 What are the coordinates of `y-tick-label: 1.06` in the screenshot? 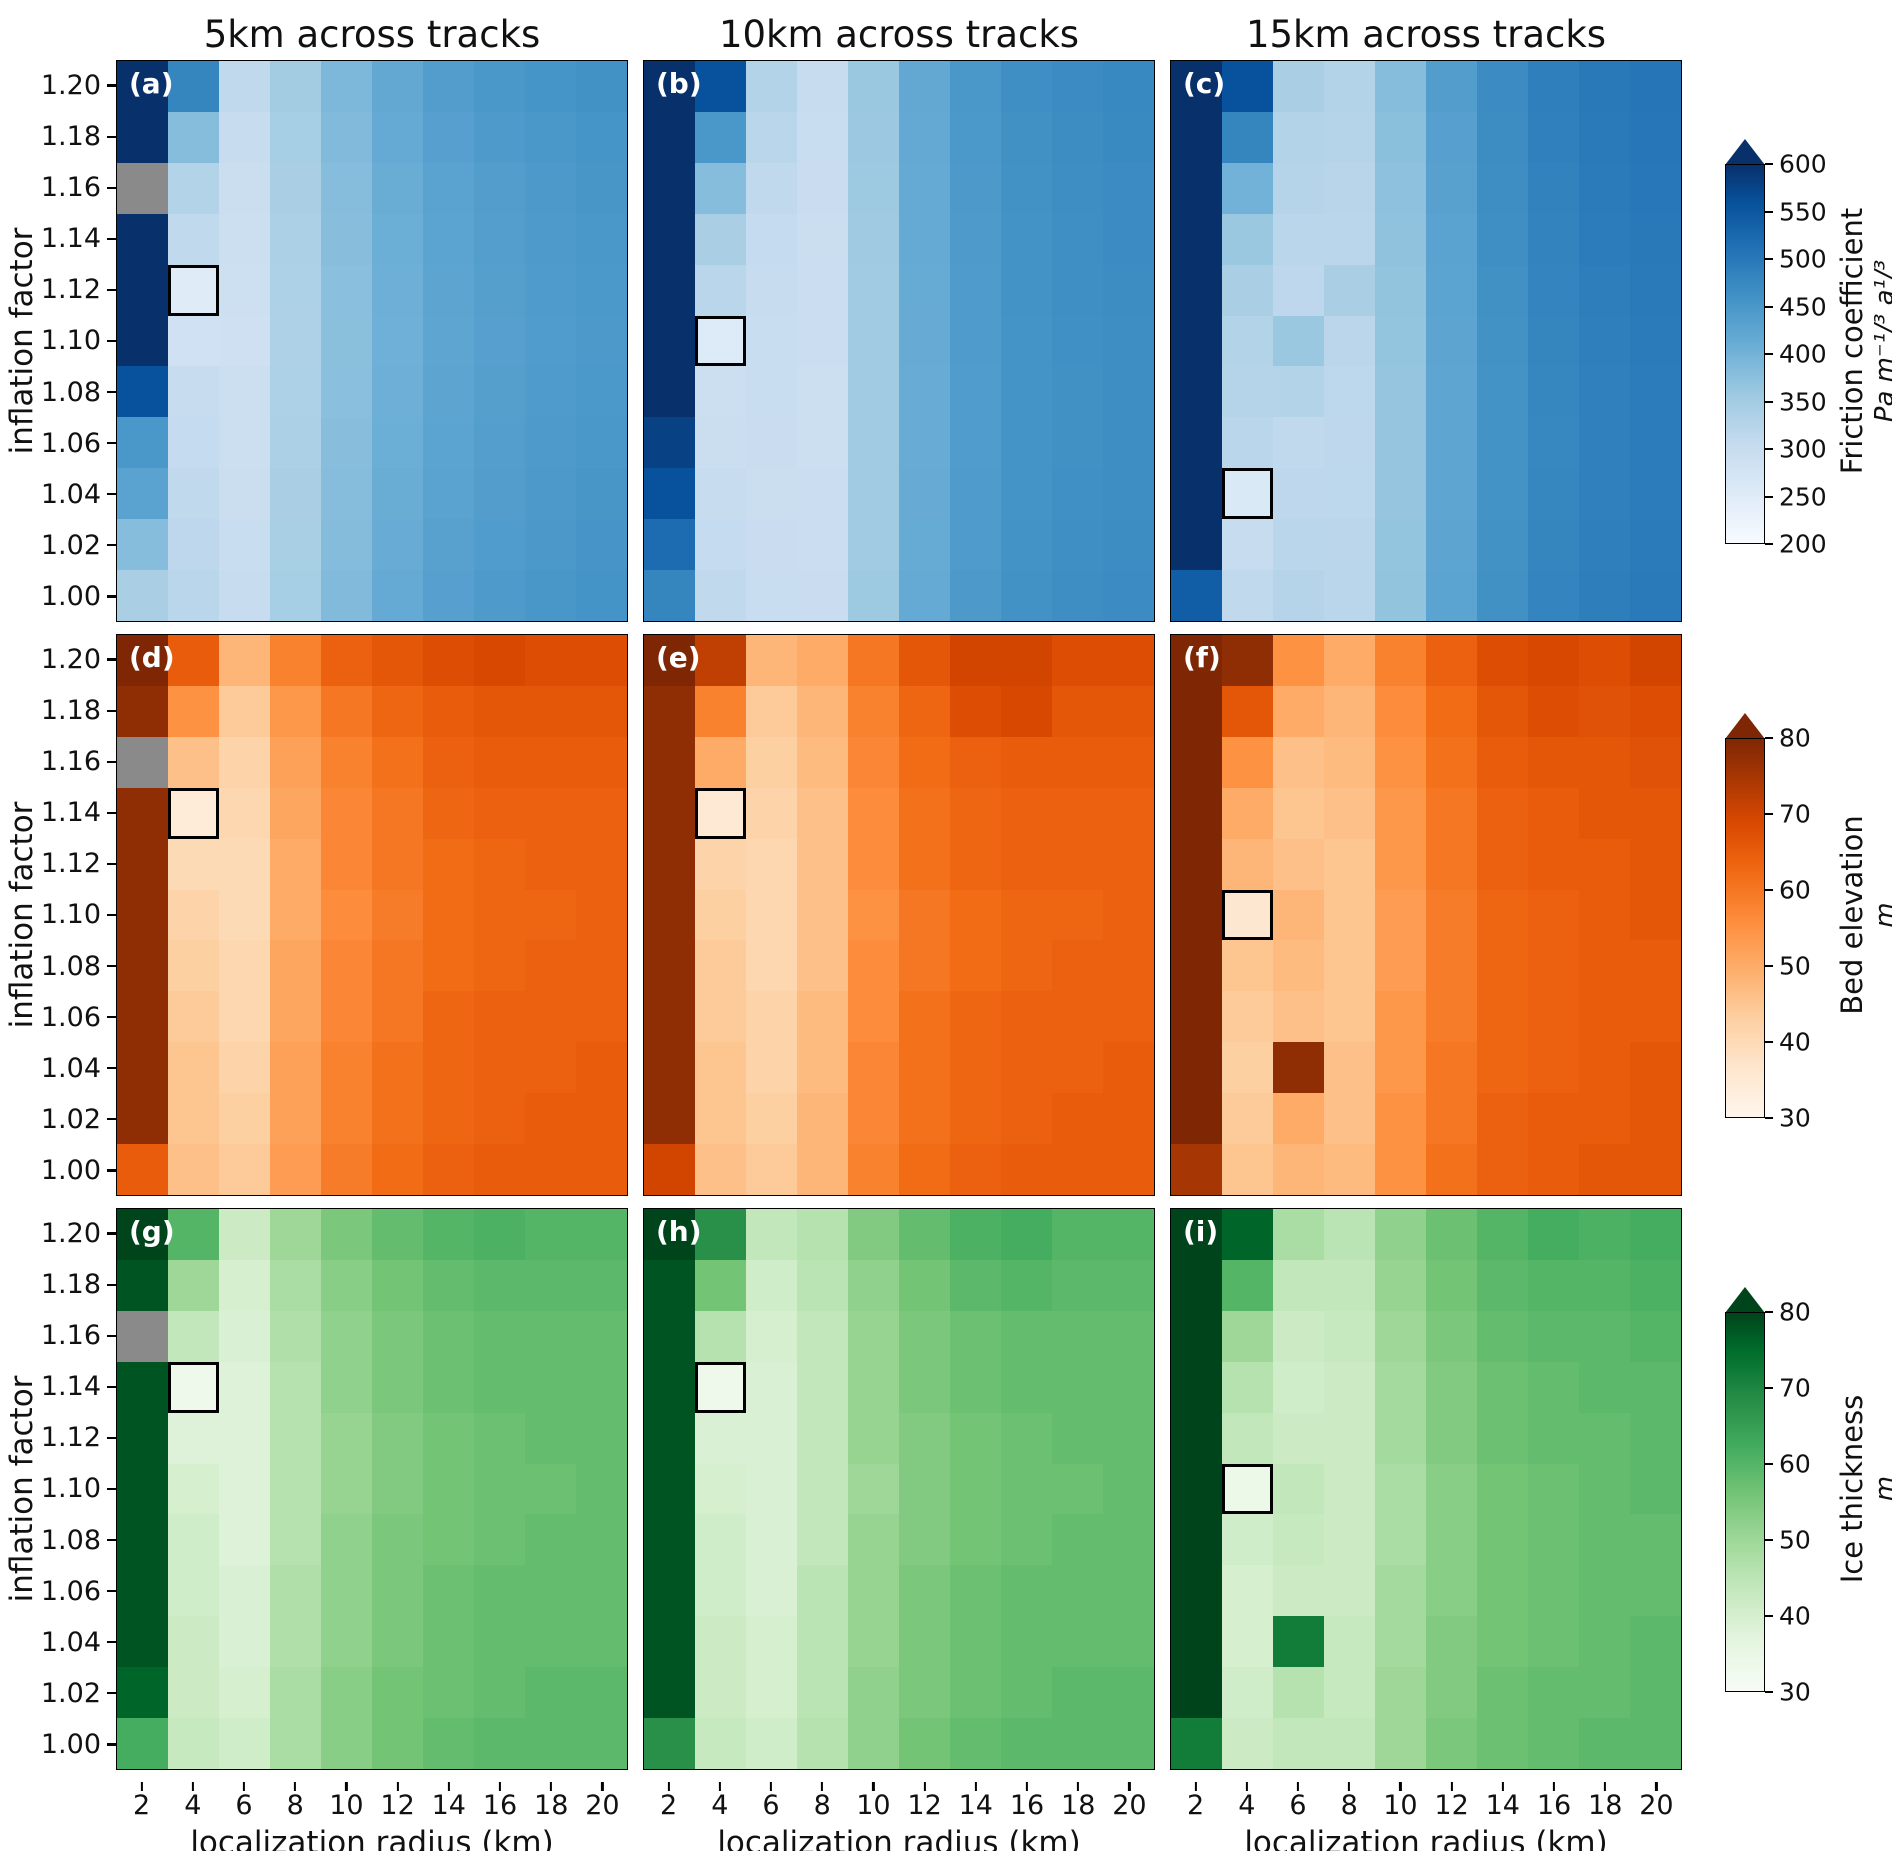 It's located at (76, 443).